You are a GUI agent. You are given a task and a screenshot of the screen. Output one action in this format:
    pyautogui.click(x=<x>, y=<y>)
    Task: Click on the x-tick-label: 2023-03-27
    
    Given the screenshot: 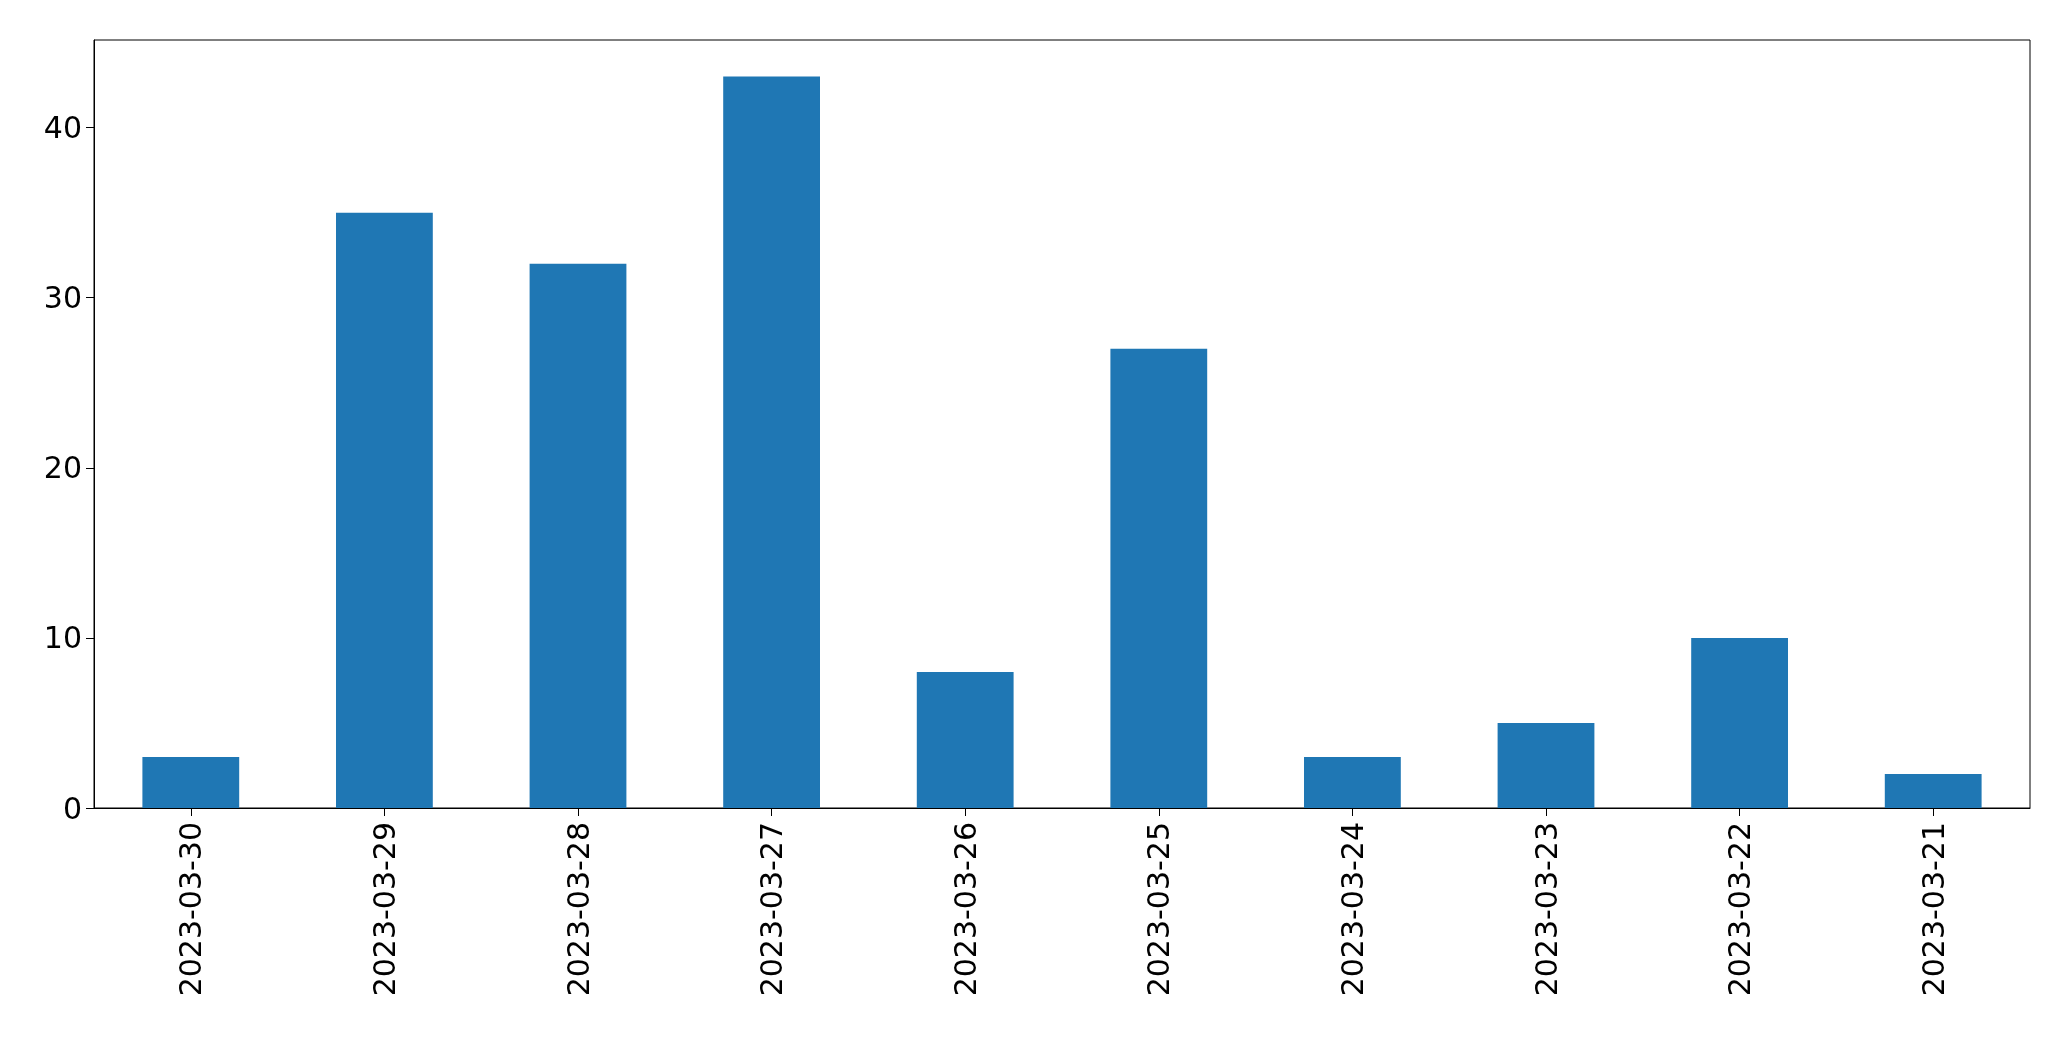 What is the action you would take?
    pyautogui.click(x=772, y=909)
    